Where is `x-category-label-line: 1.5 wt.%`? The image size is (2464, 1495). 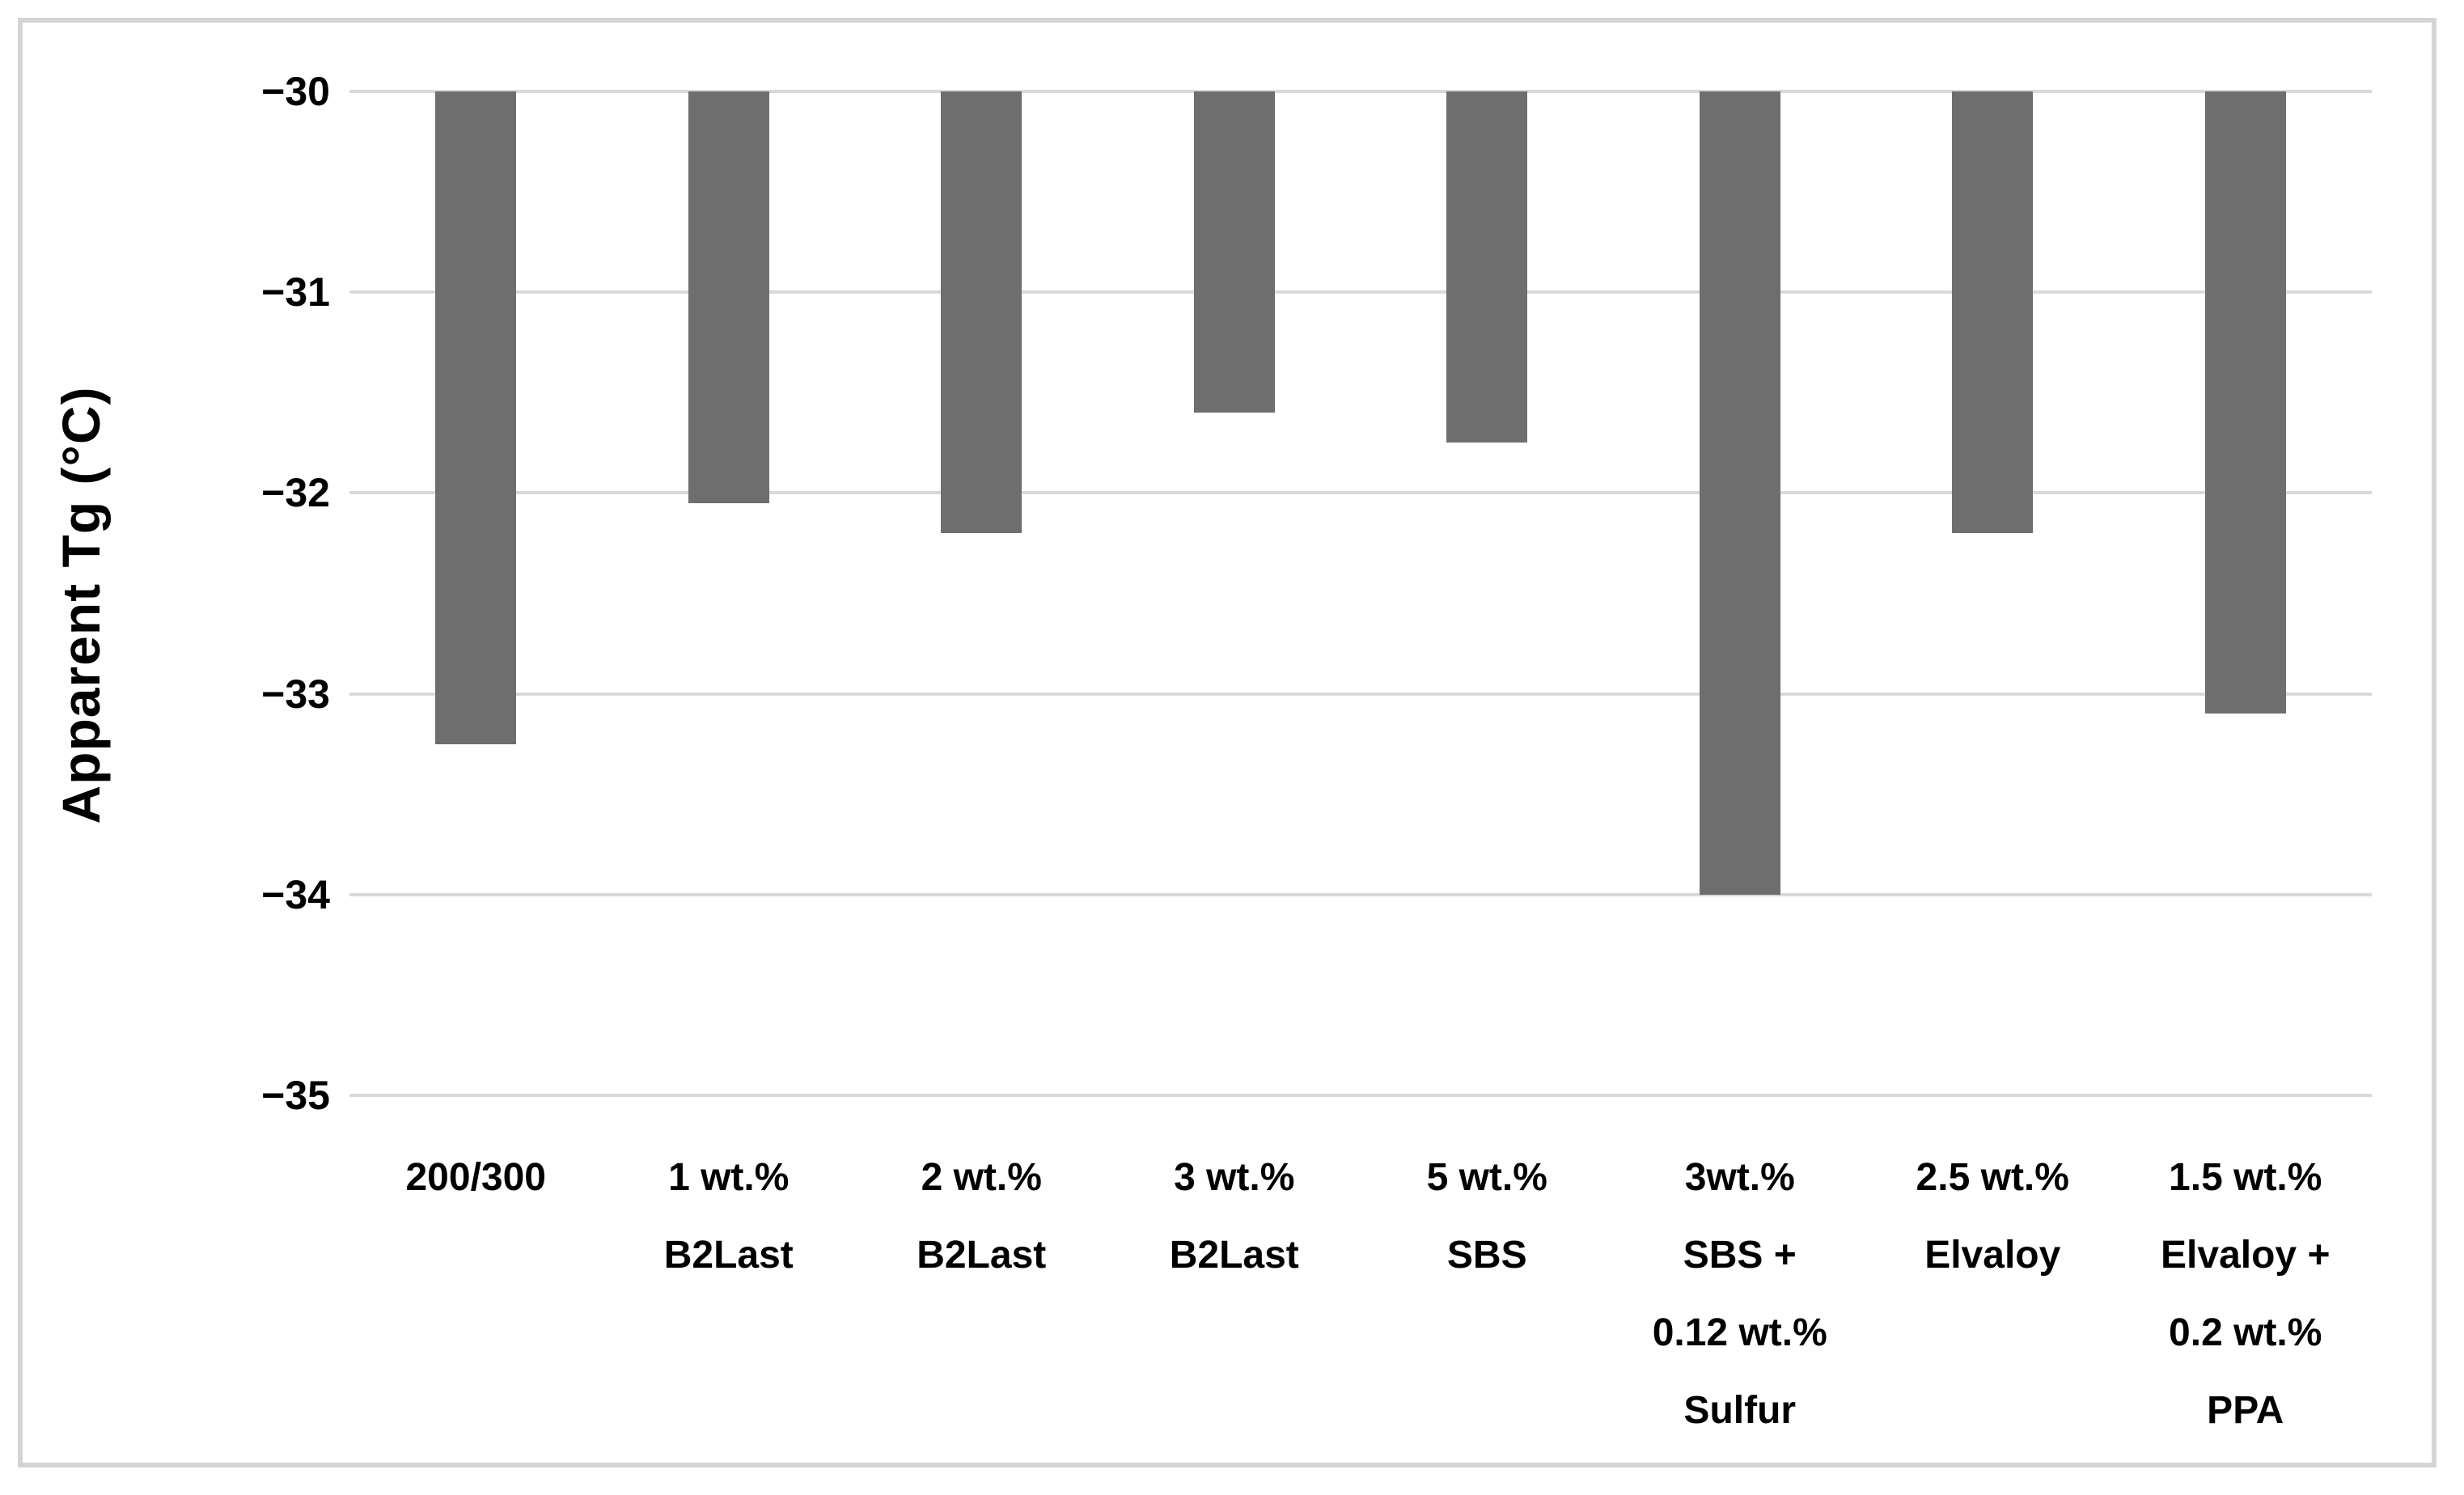 x-category-label-line: 1.5 wt.% is located at coordinates (2245, 1177).